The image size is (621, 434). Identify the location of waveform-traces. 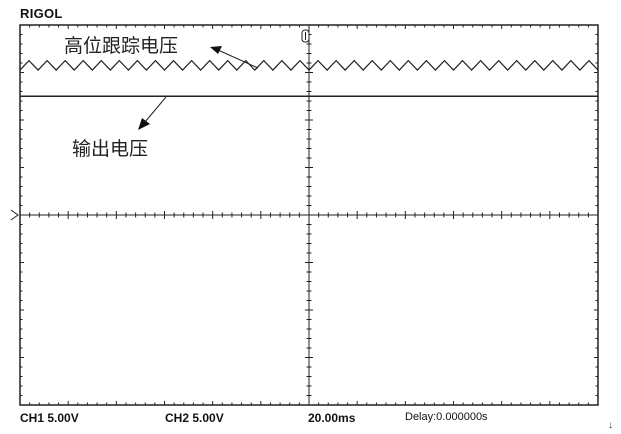
(309, 78).